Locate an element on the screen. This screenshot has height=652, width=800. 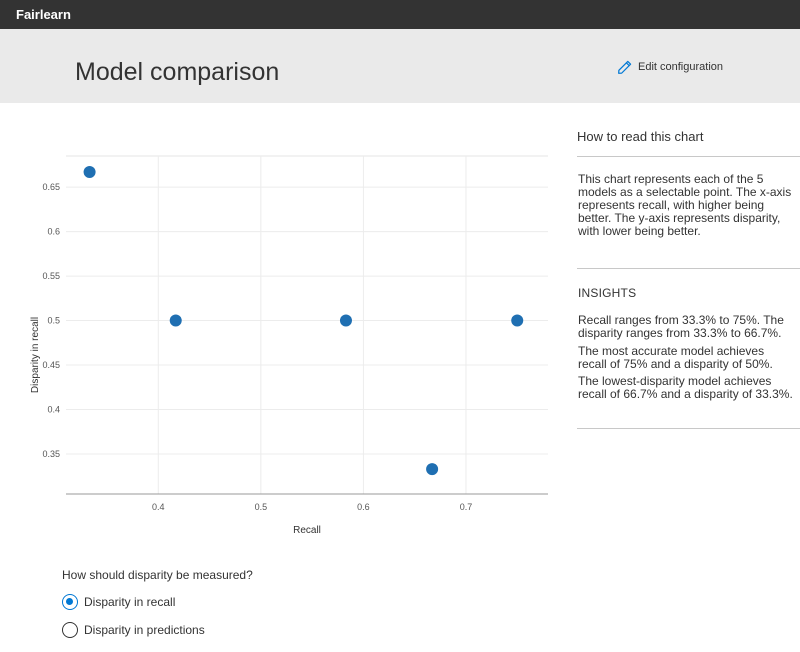
pencil-icon is located at coordinates (625, 67).